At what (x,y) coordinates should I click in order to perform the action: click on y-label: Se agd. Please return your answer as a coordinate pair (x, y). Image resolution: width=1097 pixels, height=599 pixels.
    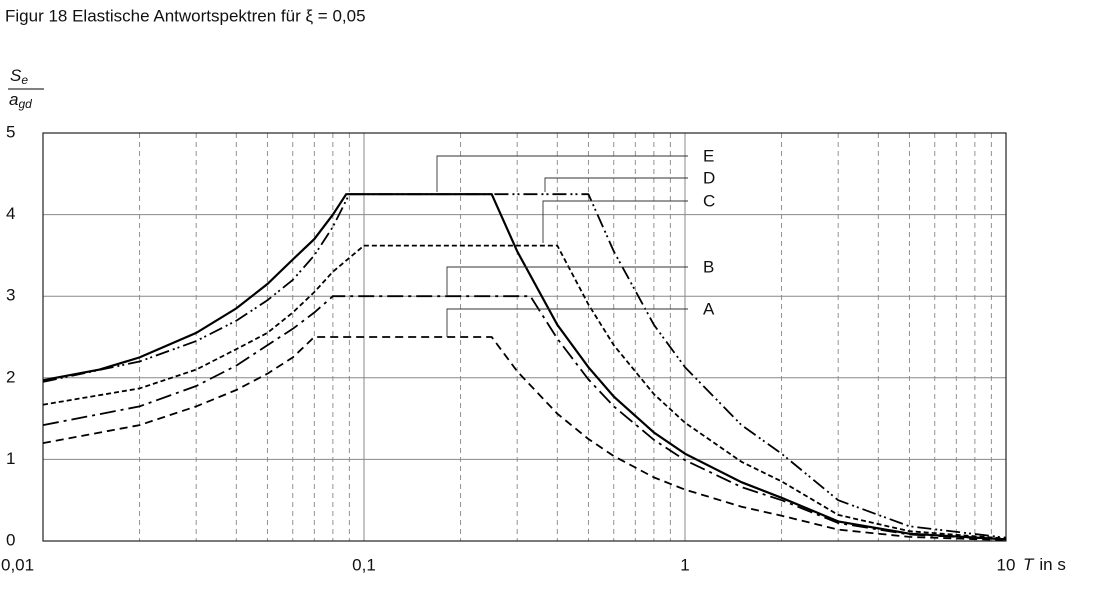
    Looking at the image, I should click on (26, 88).